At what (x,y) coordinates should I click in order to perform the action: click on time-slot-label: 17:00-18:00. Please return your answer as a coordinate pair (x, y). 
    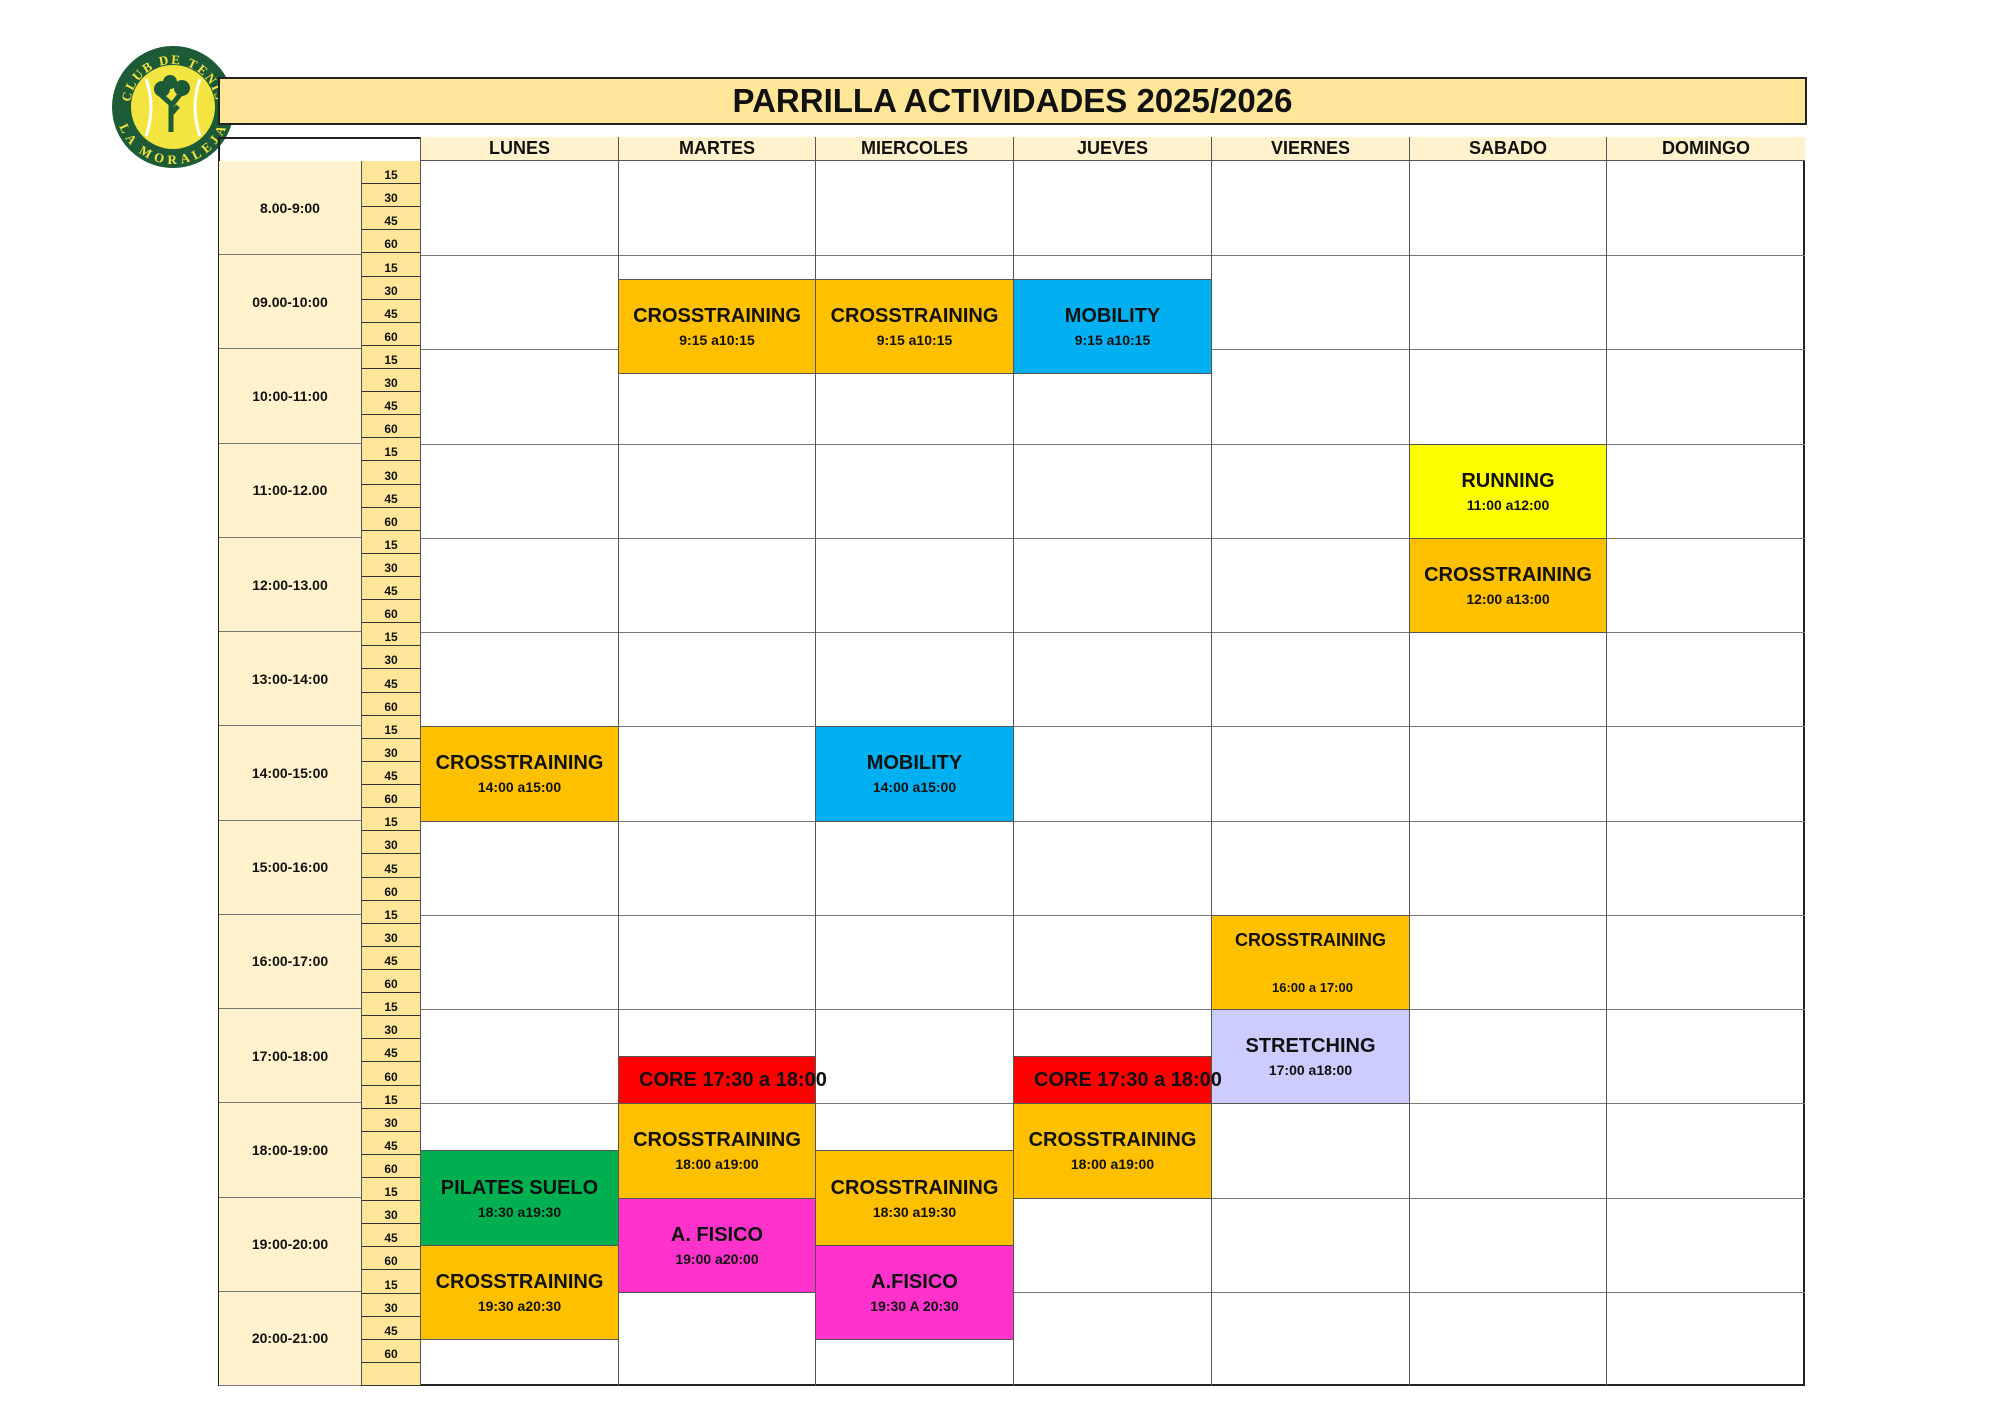
    Looking at the image, I should click on (290, 1056).